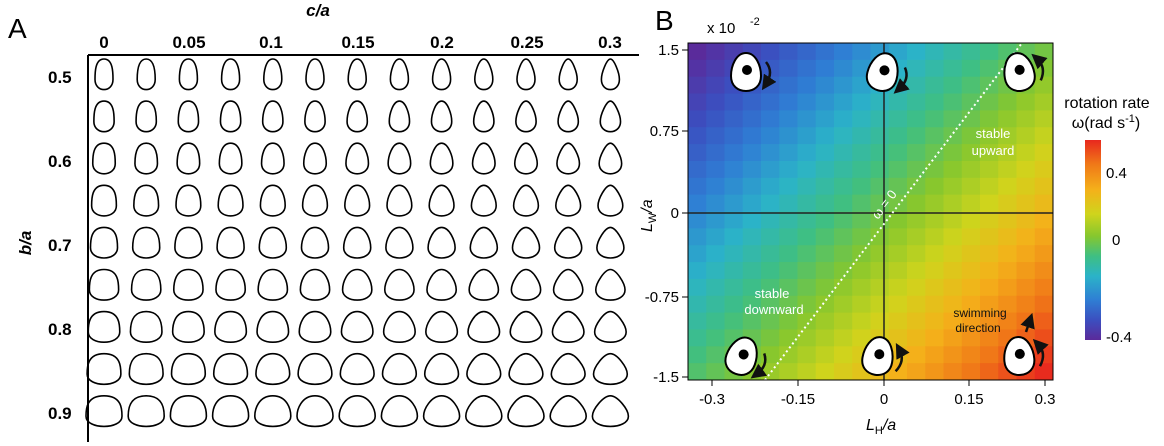 The image size is (1164, 446). I want to click on swimming-arrow-icon, so click(1027, 322).